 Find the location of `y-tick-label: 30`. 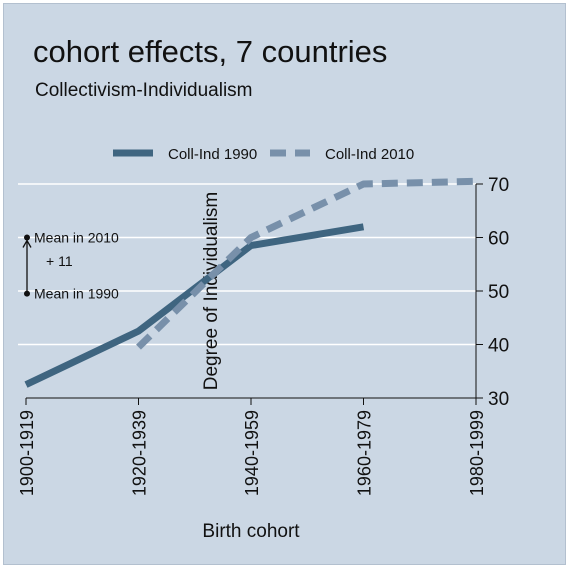

y-tick-label: 30 is located at coordinates (498, 399).